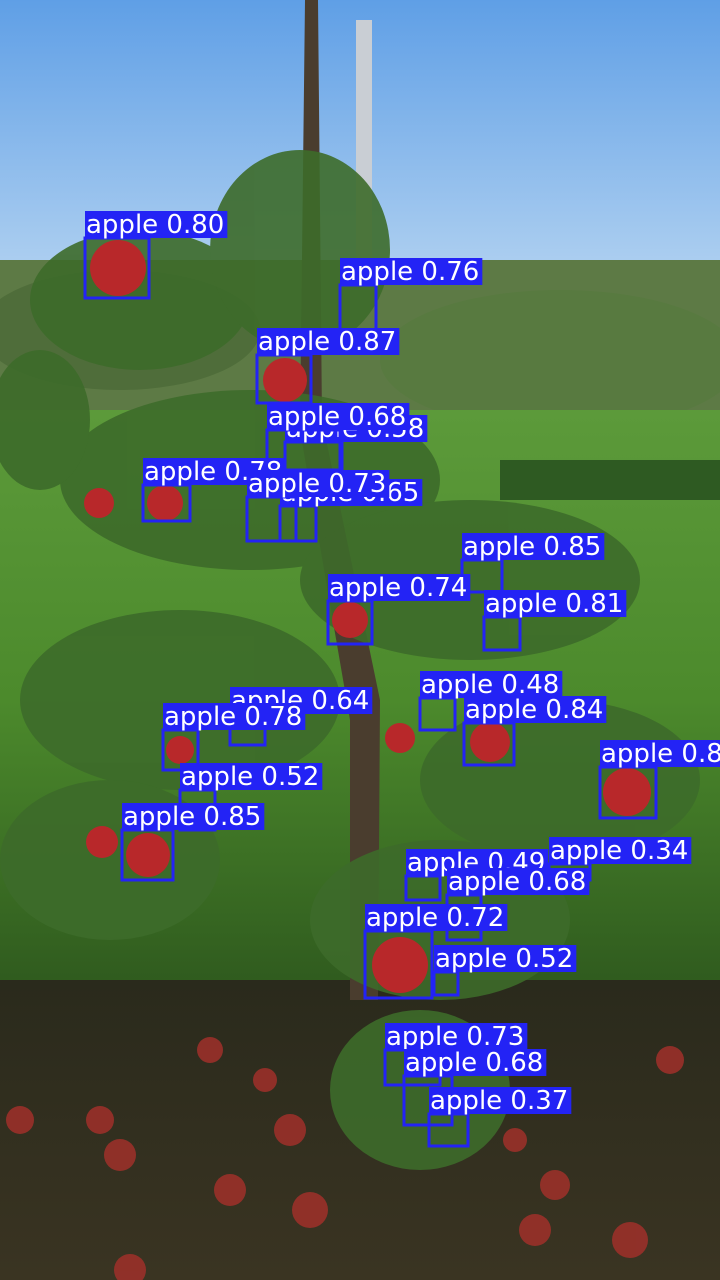 The image size is (720, 1280). I want to click on detection-label: apple 0.37, so click(499, 1101).